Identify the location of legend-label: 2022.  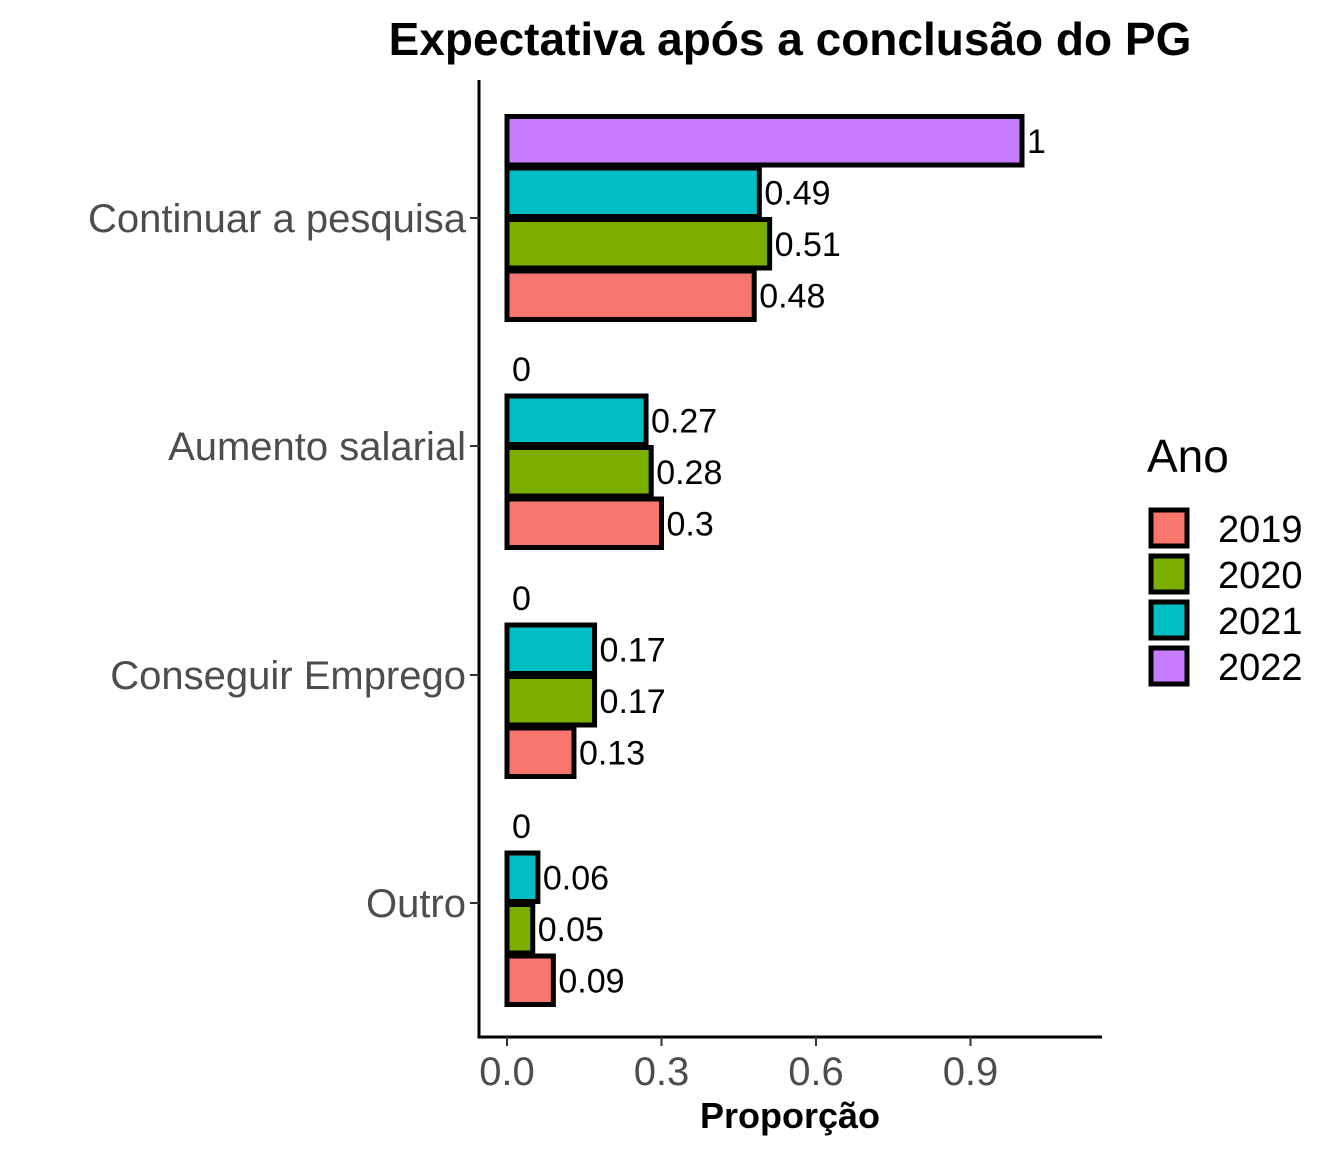
(1260, 668).